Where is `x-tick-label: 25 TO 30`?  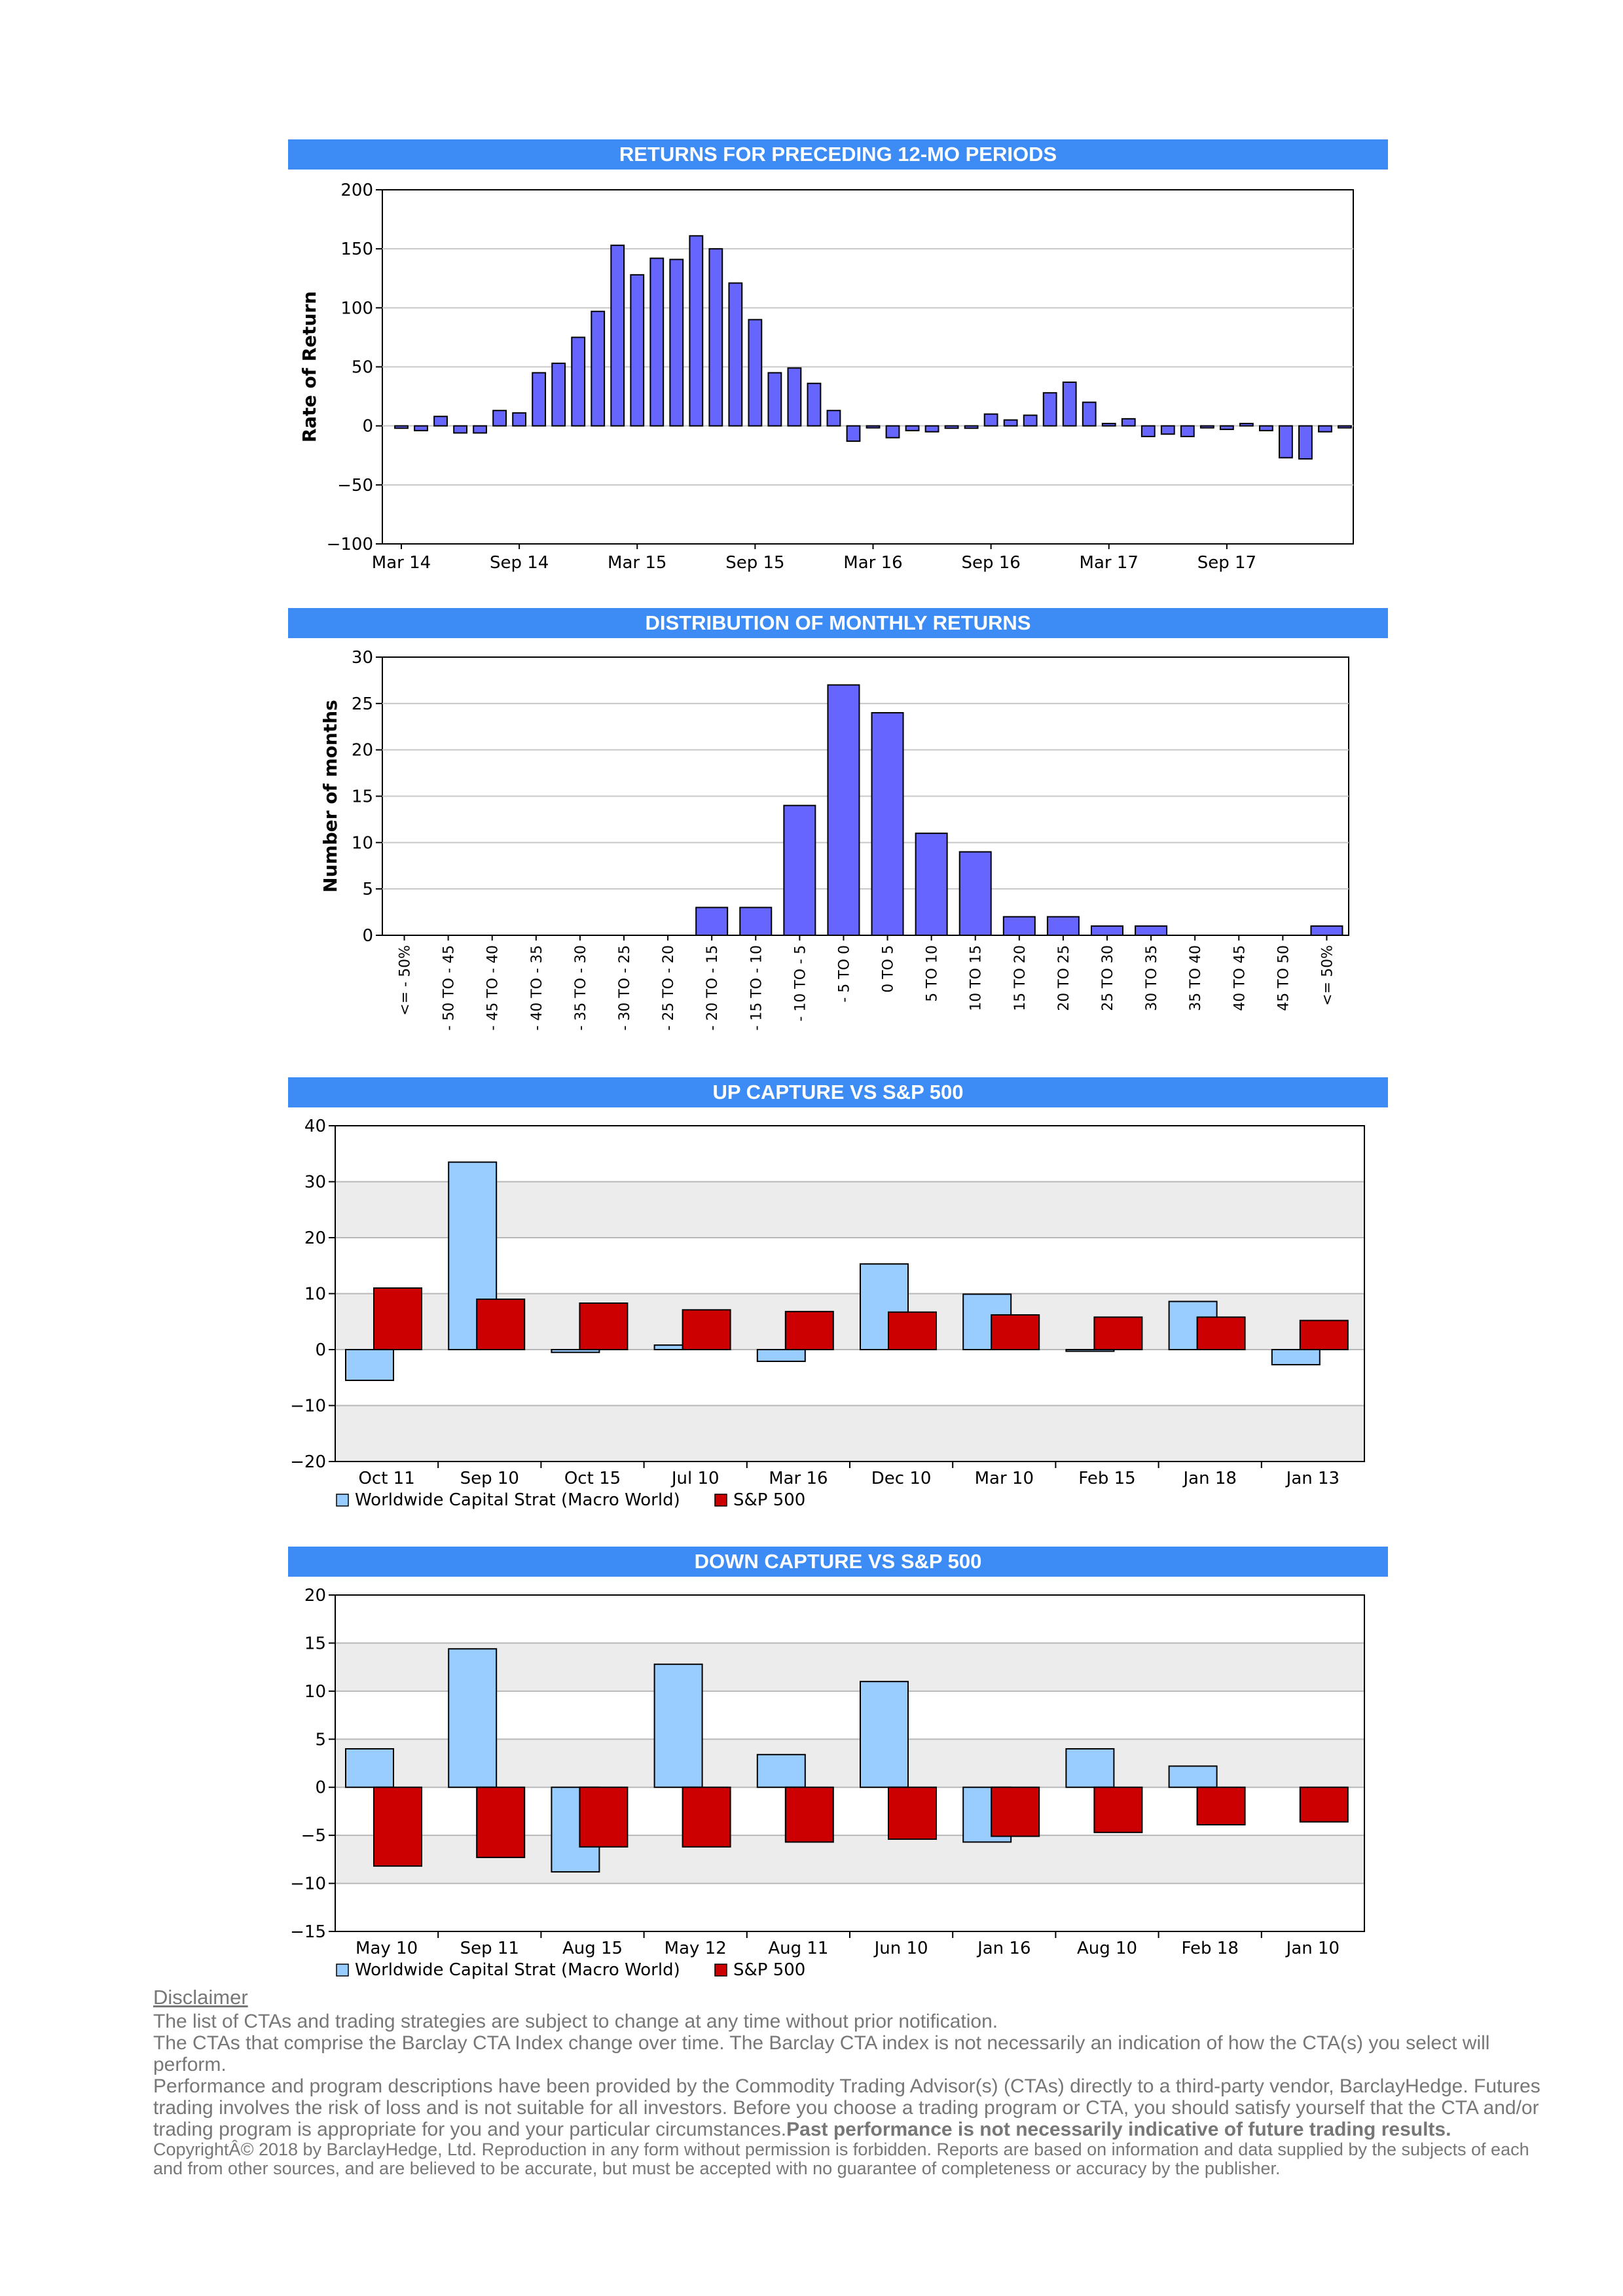 x-tick-label: 25 TO 30 is located at coordinates (1108, 978).